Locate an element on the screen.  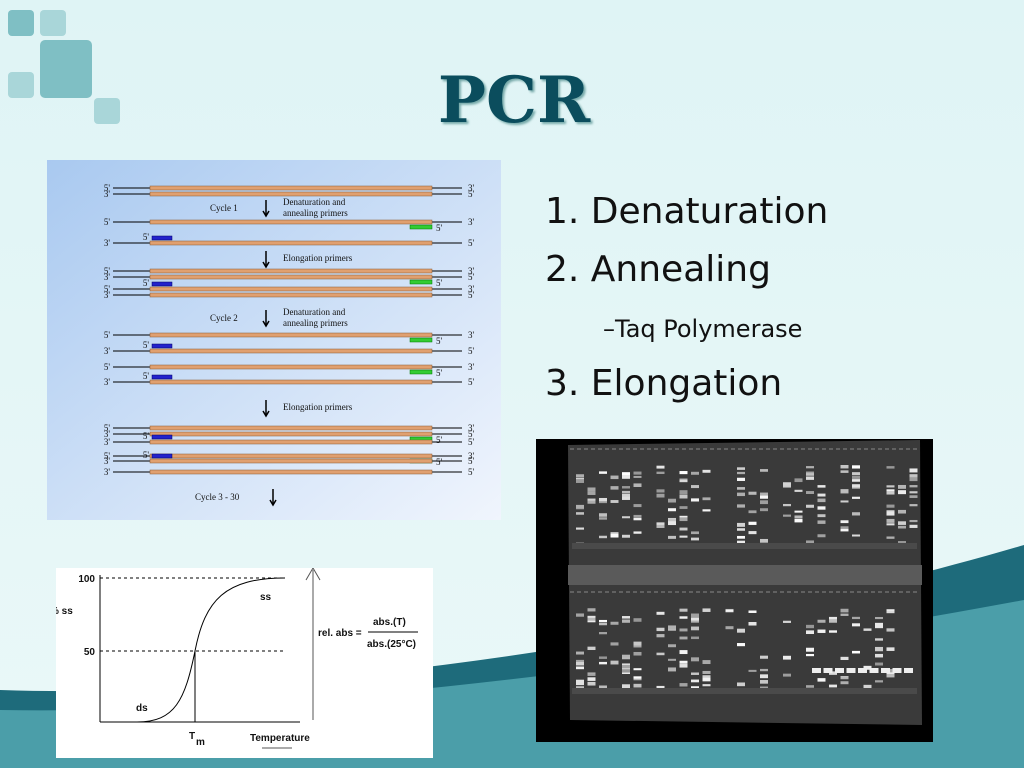
primer is located at coordinates (162, 456).